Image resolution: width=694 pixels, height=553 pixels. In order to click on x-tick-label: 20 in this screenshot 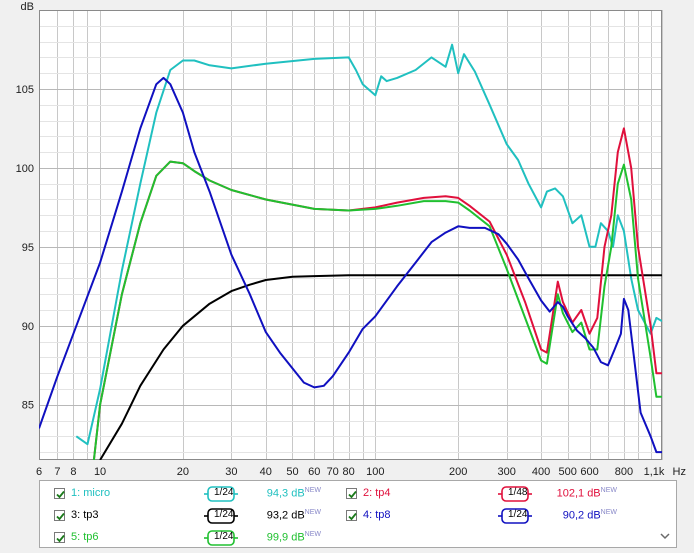, I will do `click(183, 472)`.